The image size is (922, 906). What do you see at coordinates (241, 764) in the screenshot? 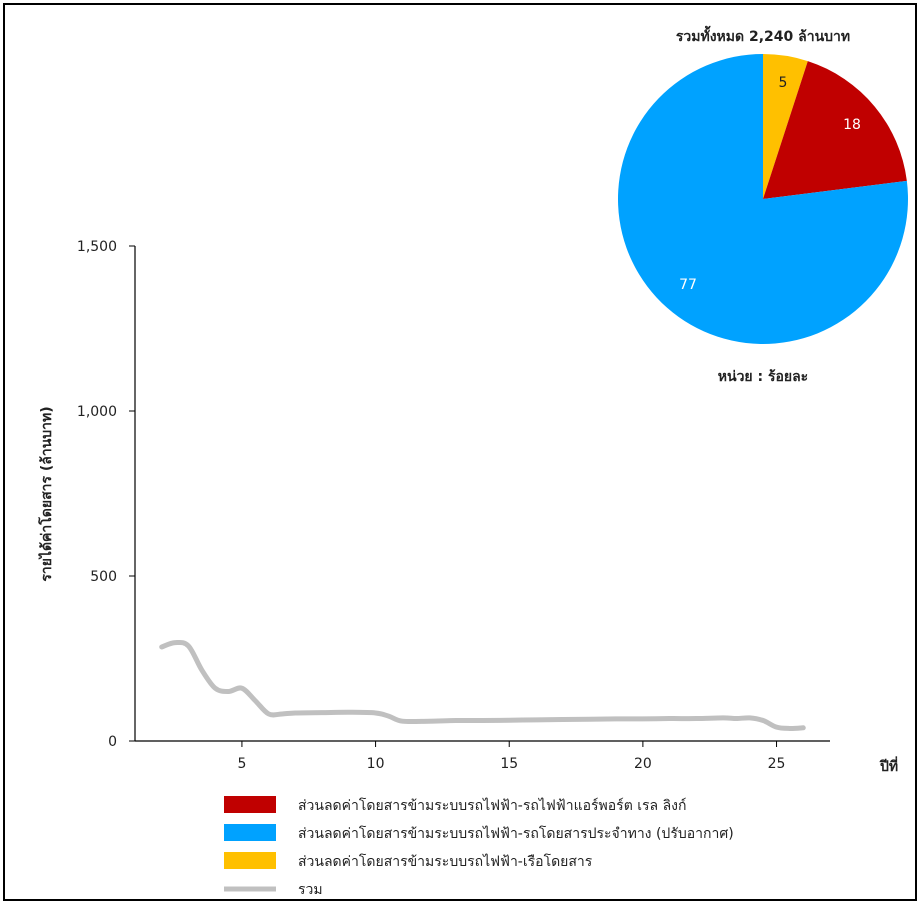
I see `x-tick-label: 5` at bounding box center [241, 764].